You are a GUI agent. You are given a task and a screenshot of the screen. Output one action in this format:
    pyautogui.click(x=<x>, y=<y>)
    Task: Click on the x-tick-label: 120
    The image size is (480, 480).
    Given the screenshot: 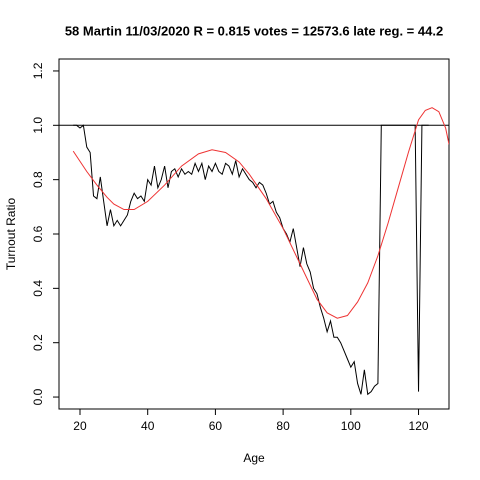 What is the action you would take?
    pyautogui.click(x=419, y=426)
    